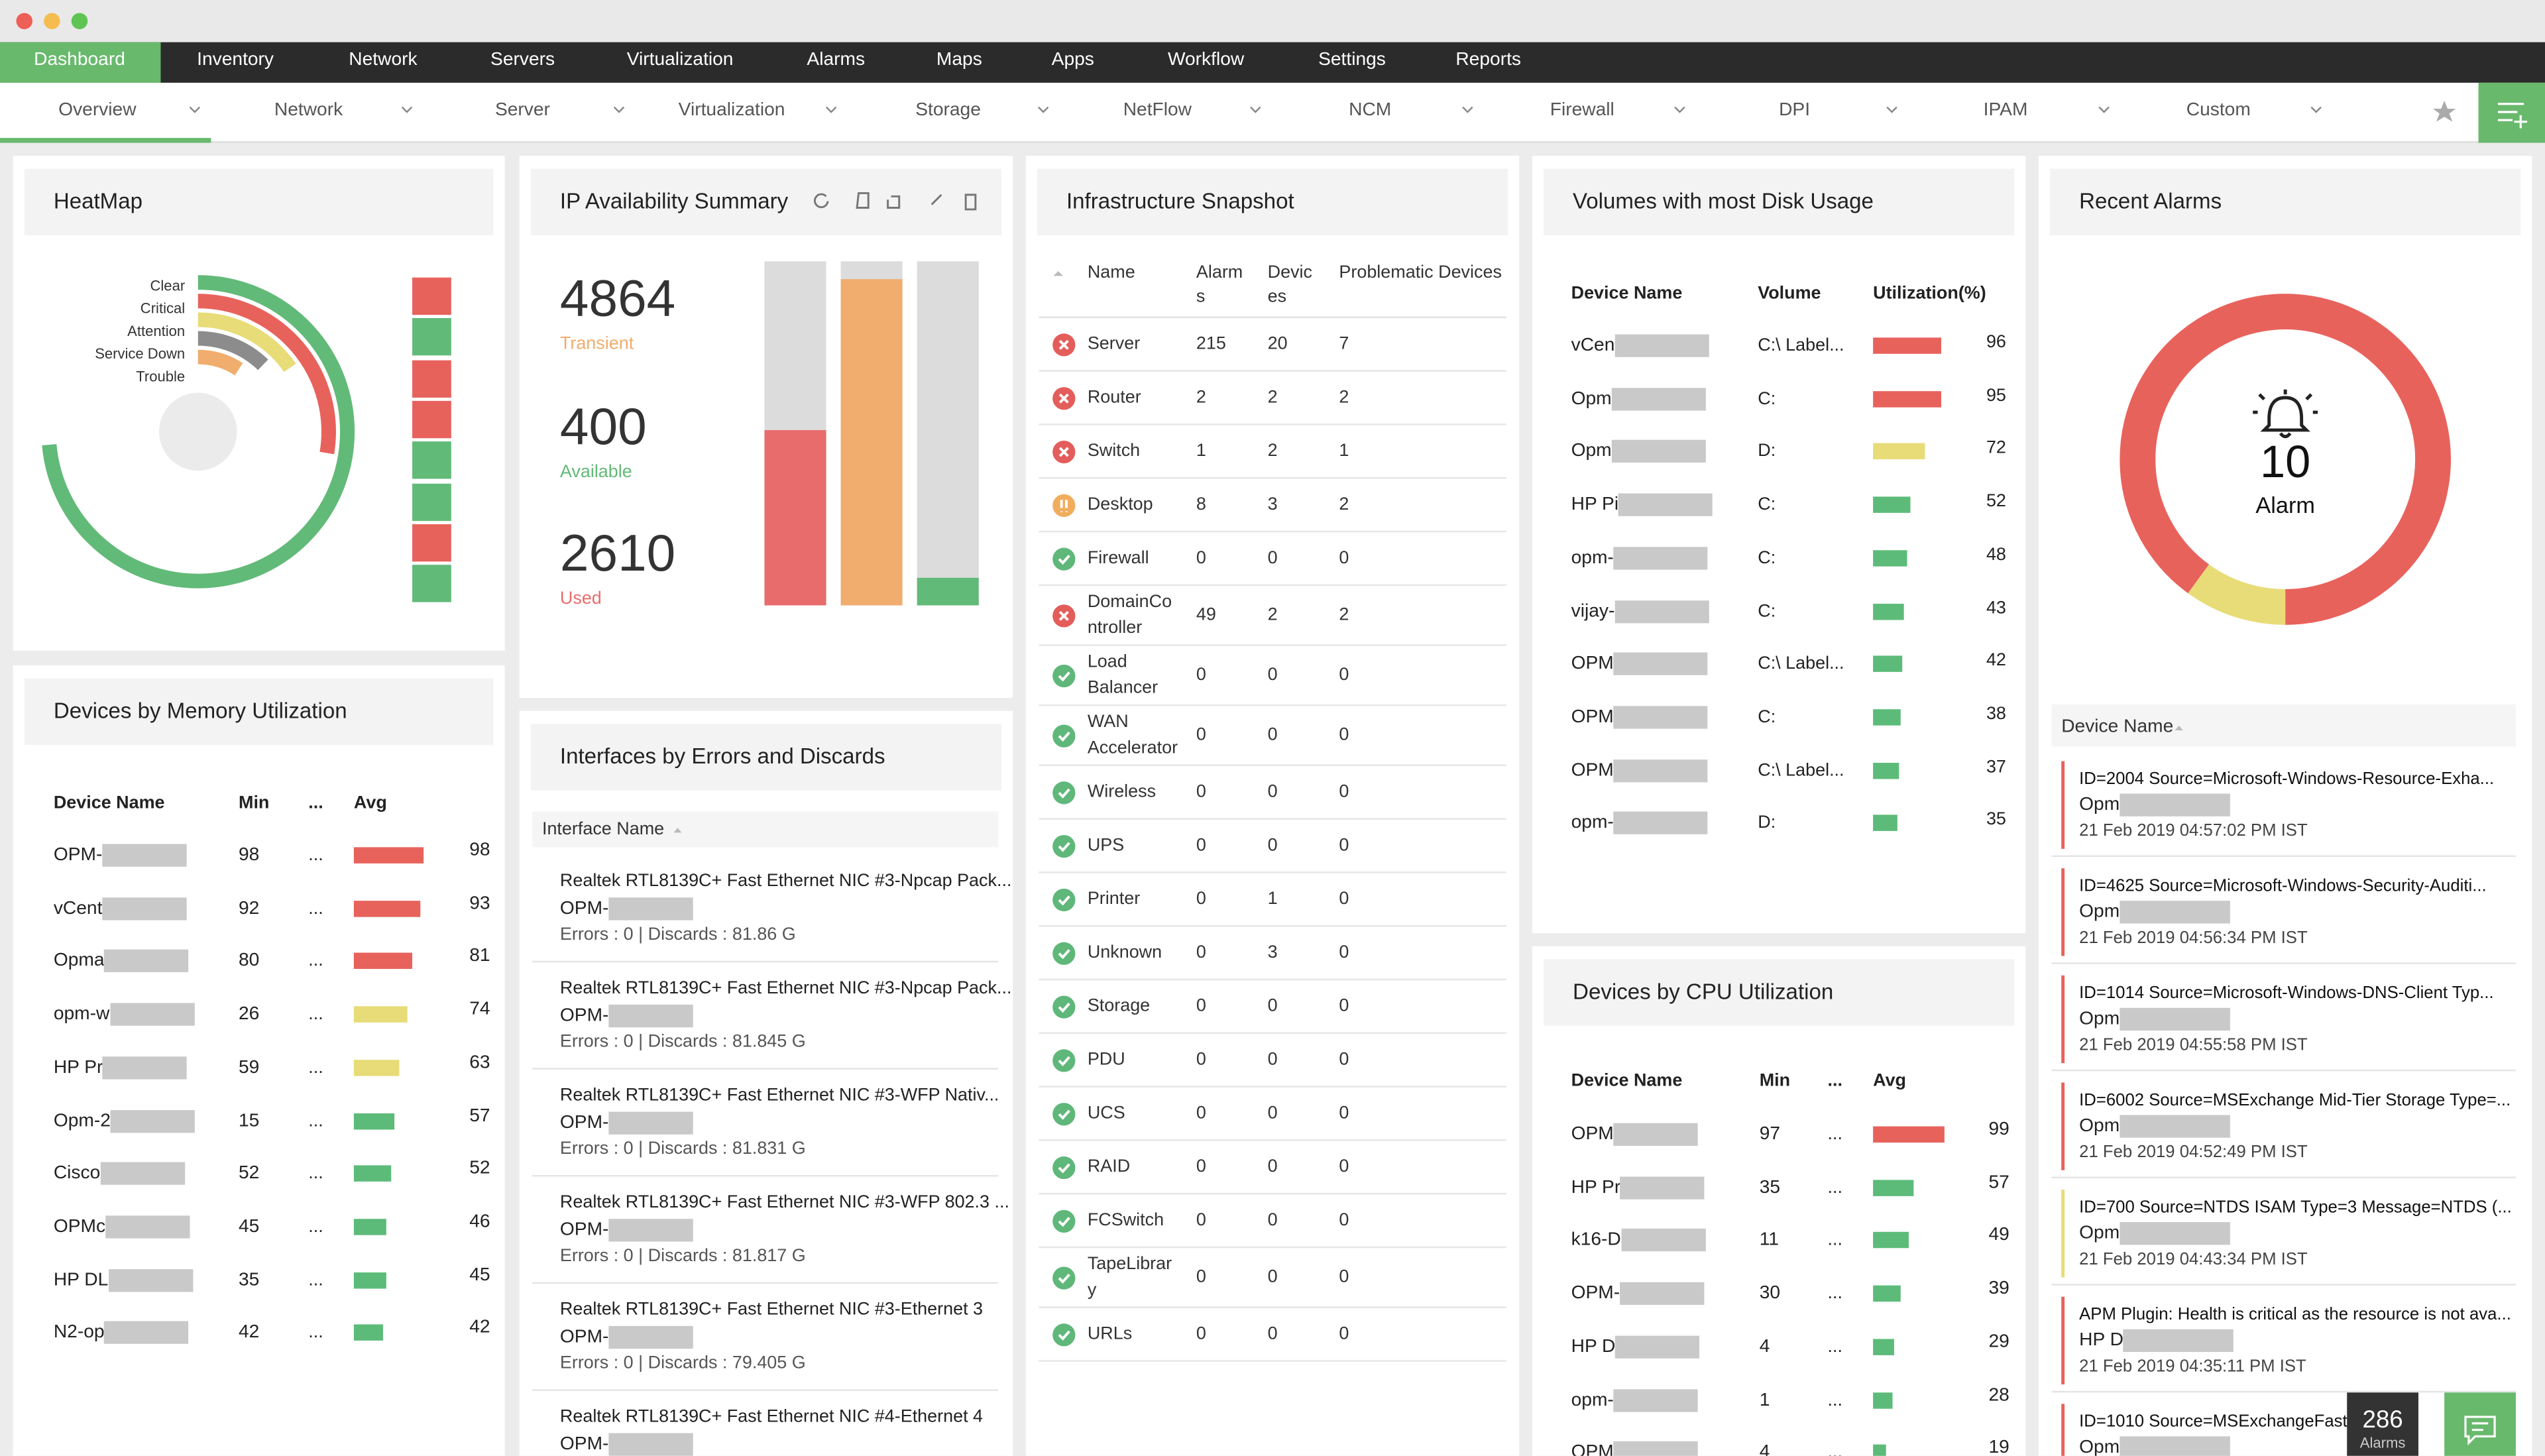  What do you see at coordinates (1272, 1168) in the screenshot?
I see `table-row: RAID 0 0 0` at bounding box center [1272, 1168].